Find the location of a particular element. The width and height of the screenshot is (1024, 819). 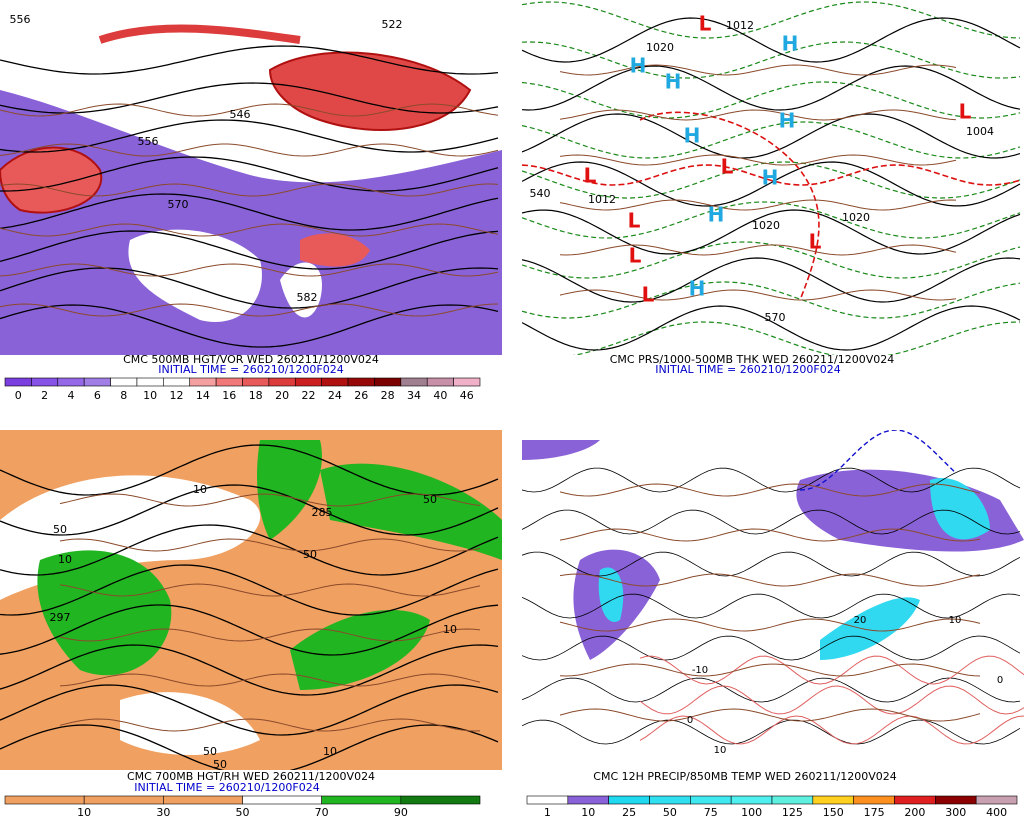

map-label: 1004 is located at coordinates (980, 131).